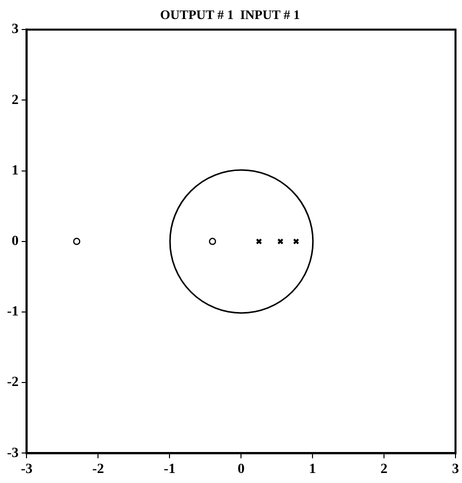 This screenshot has width=462, height=483. Describe the element at coordinates (455, 470) in the screenshot. I see `x-tick-label: 3` at that location.